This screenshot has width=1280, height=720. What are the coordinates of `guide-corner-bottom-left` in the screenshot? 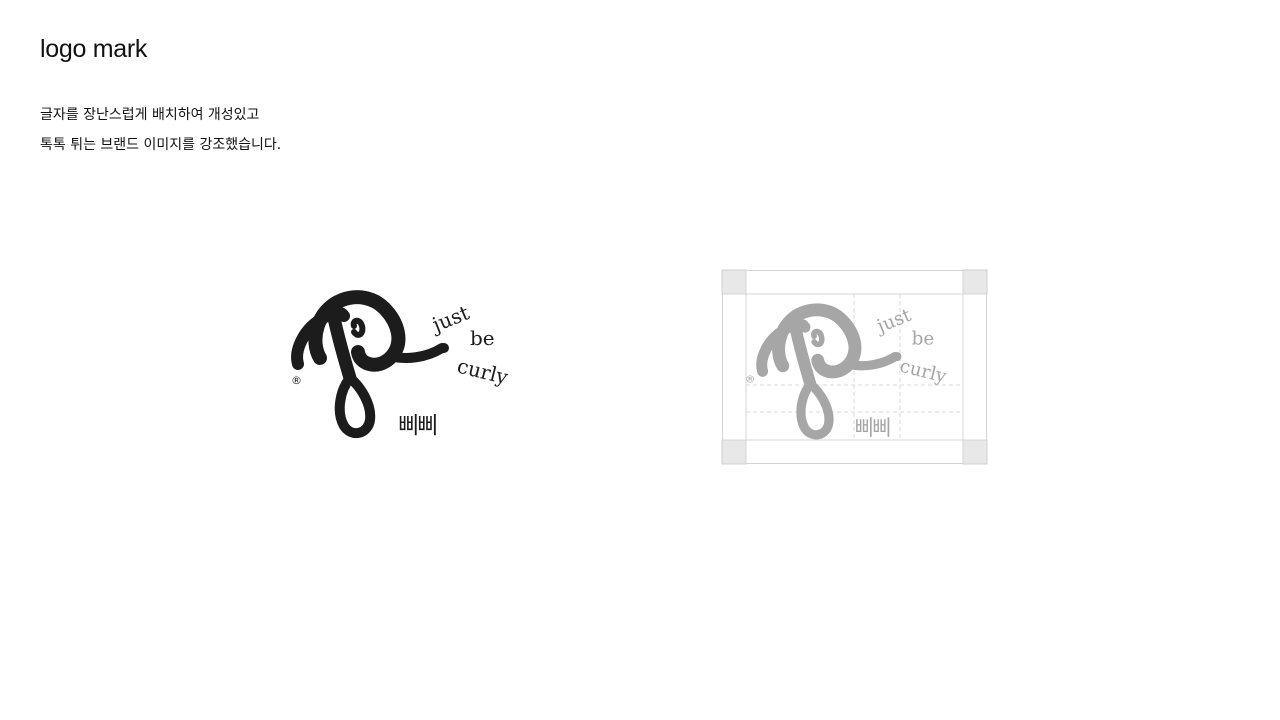 It's located at (734, 452).